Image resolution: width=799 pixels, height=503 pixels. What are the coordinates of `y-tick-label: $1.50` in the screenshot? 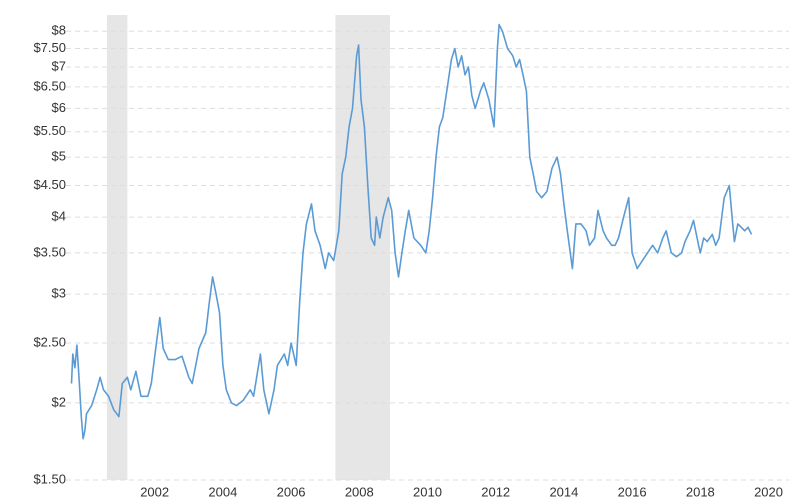 It's located at (49, 478).